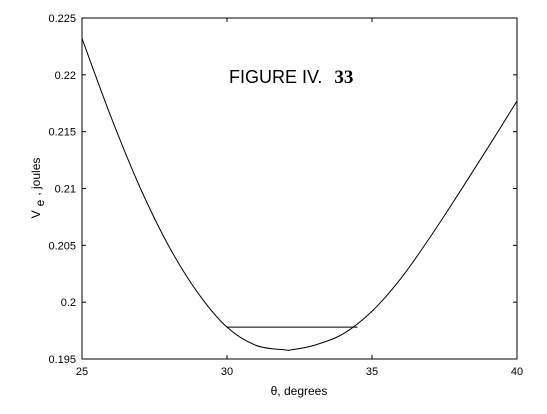 The width and height of the screenshot is (547, 414). What do you see at coordinates (65, 76) in the screenshot?
I see `y-tick-label: 0.22` at bounding box center [65, 76].